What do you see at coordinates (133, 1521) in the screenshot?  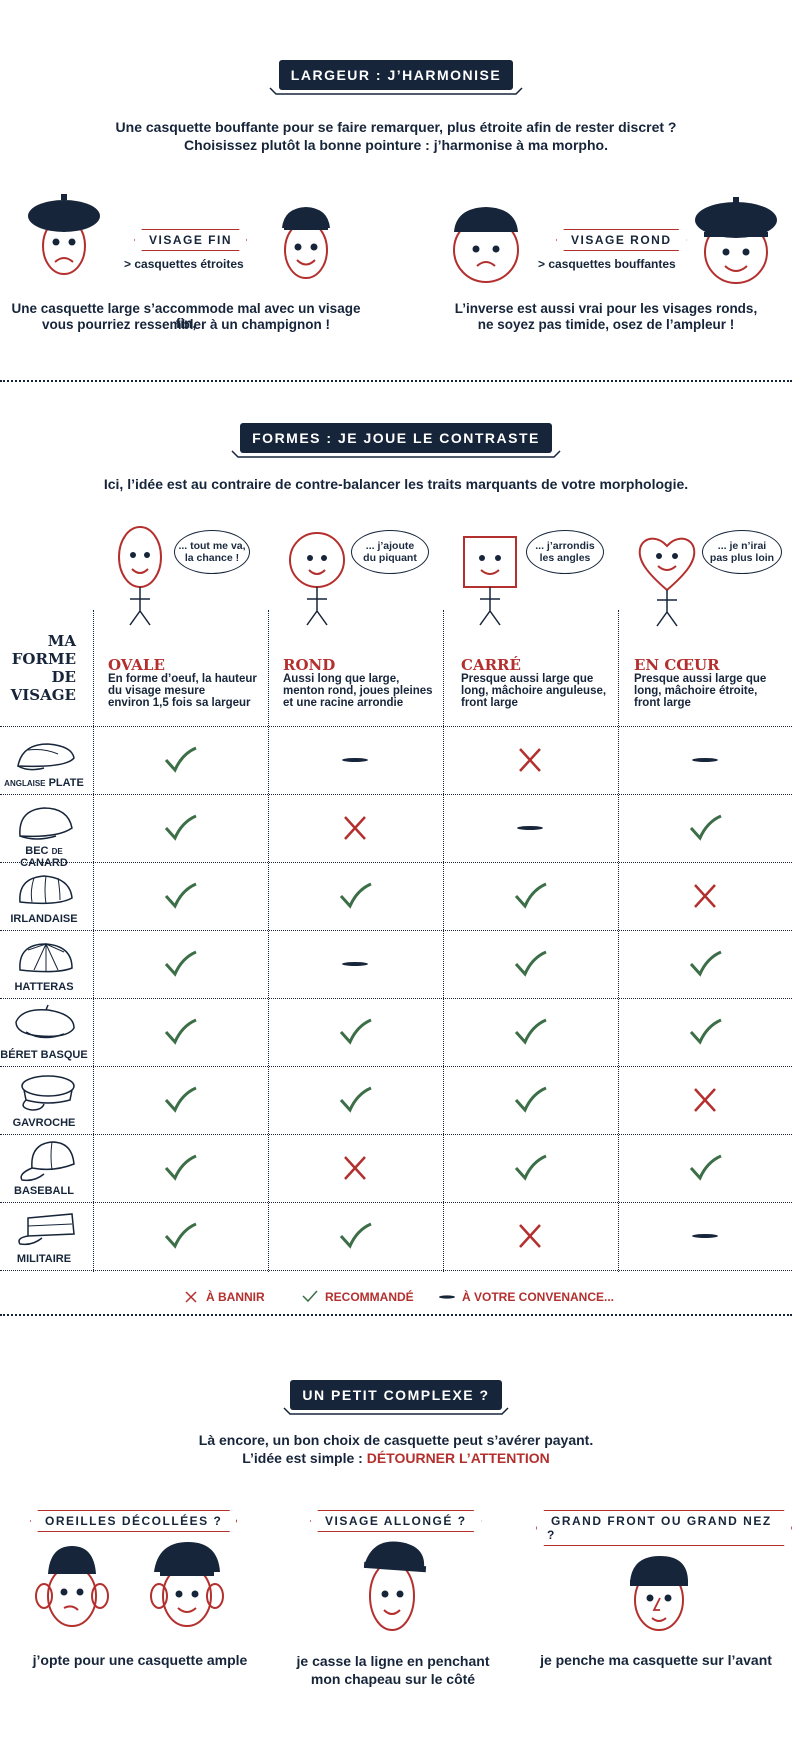 I see `tag-oreilles: OREILLES DÉCOLLÉES ?` at bounding box center [133, 1521].